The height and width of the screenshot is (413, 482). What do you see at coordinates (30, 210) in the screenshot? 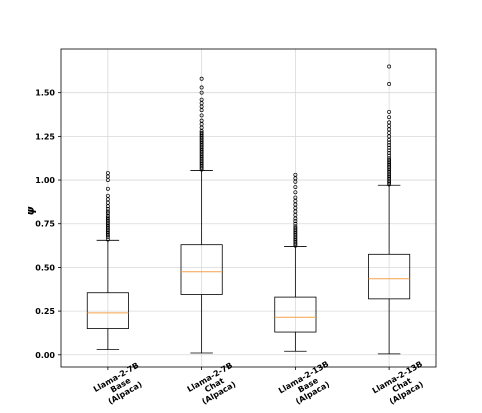
I see `y-axis-label: ψ` at bounding box center [30, 210].